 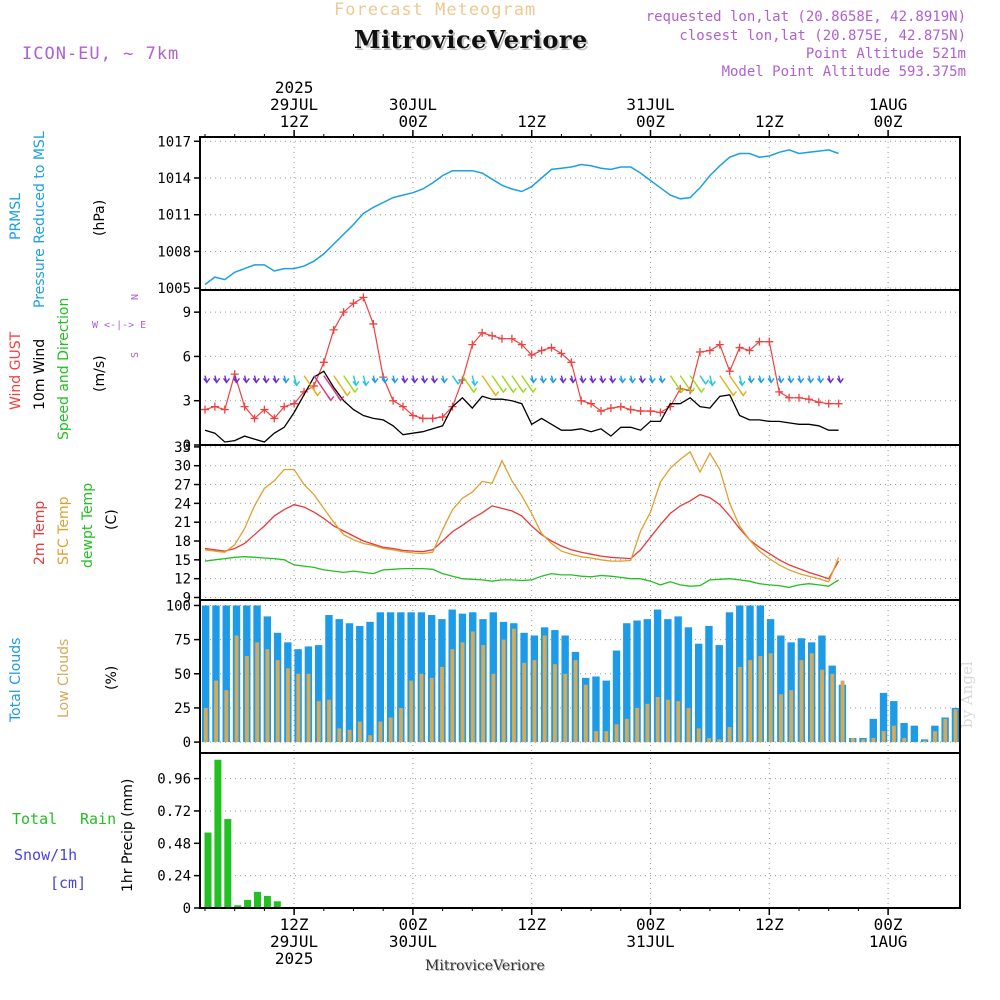 I want to click on grid-pressure, so click(x=577, y=213).